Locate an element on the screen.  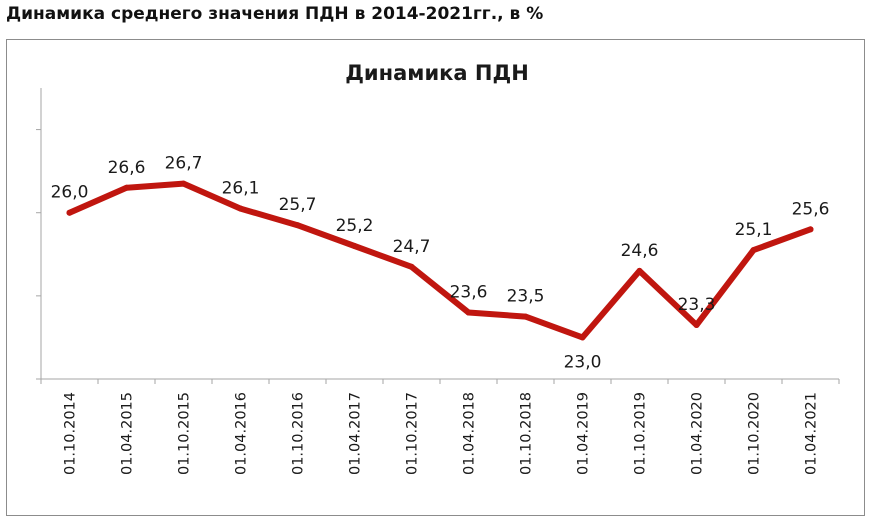
x-tick-label: 01.10.2019 is located at coordinates (641, 433).